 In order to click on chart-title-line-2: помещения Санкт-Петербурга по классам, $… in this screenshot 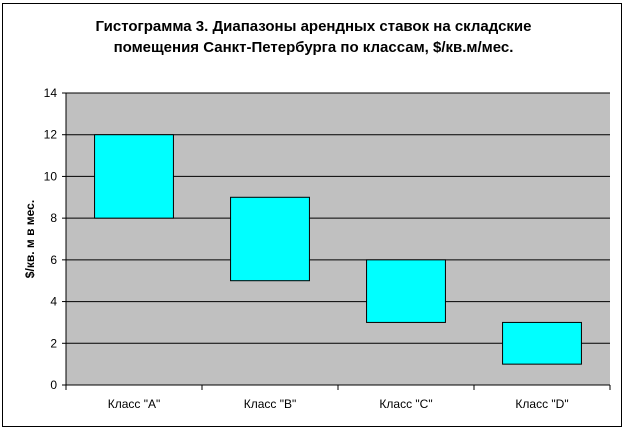, I will do `click(313, 47)`.